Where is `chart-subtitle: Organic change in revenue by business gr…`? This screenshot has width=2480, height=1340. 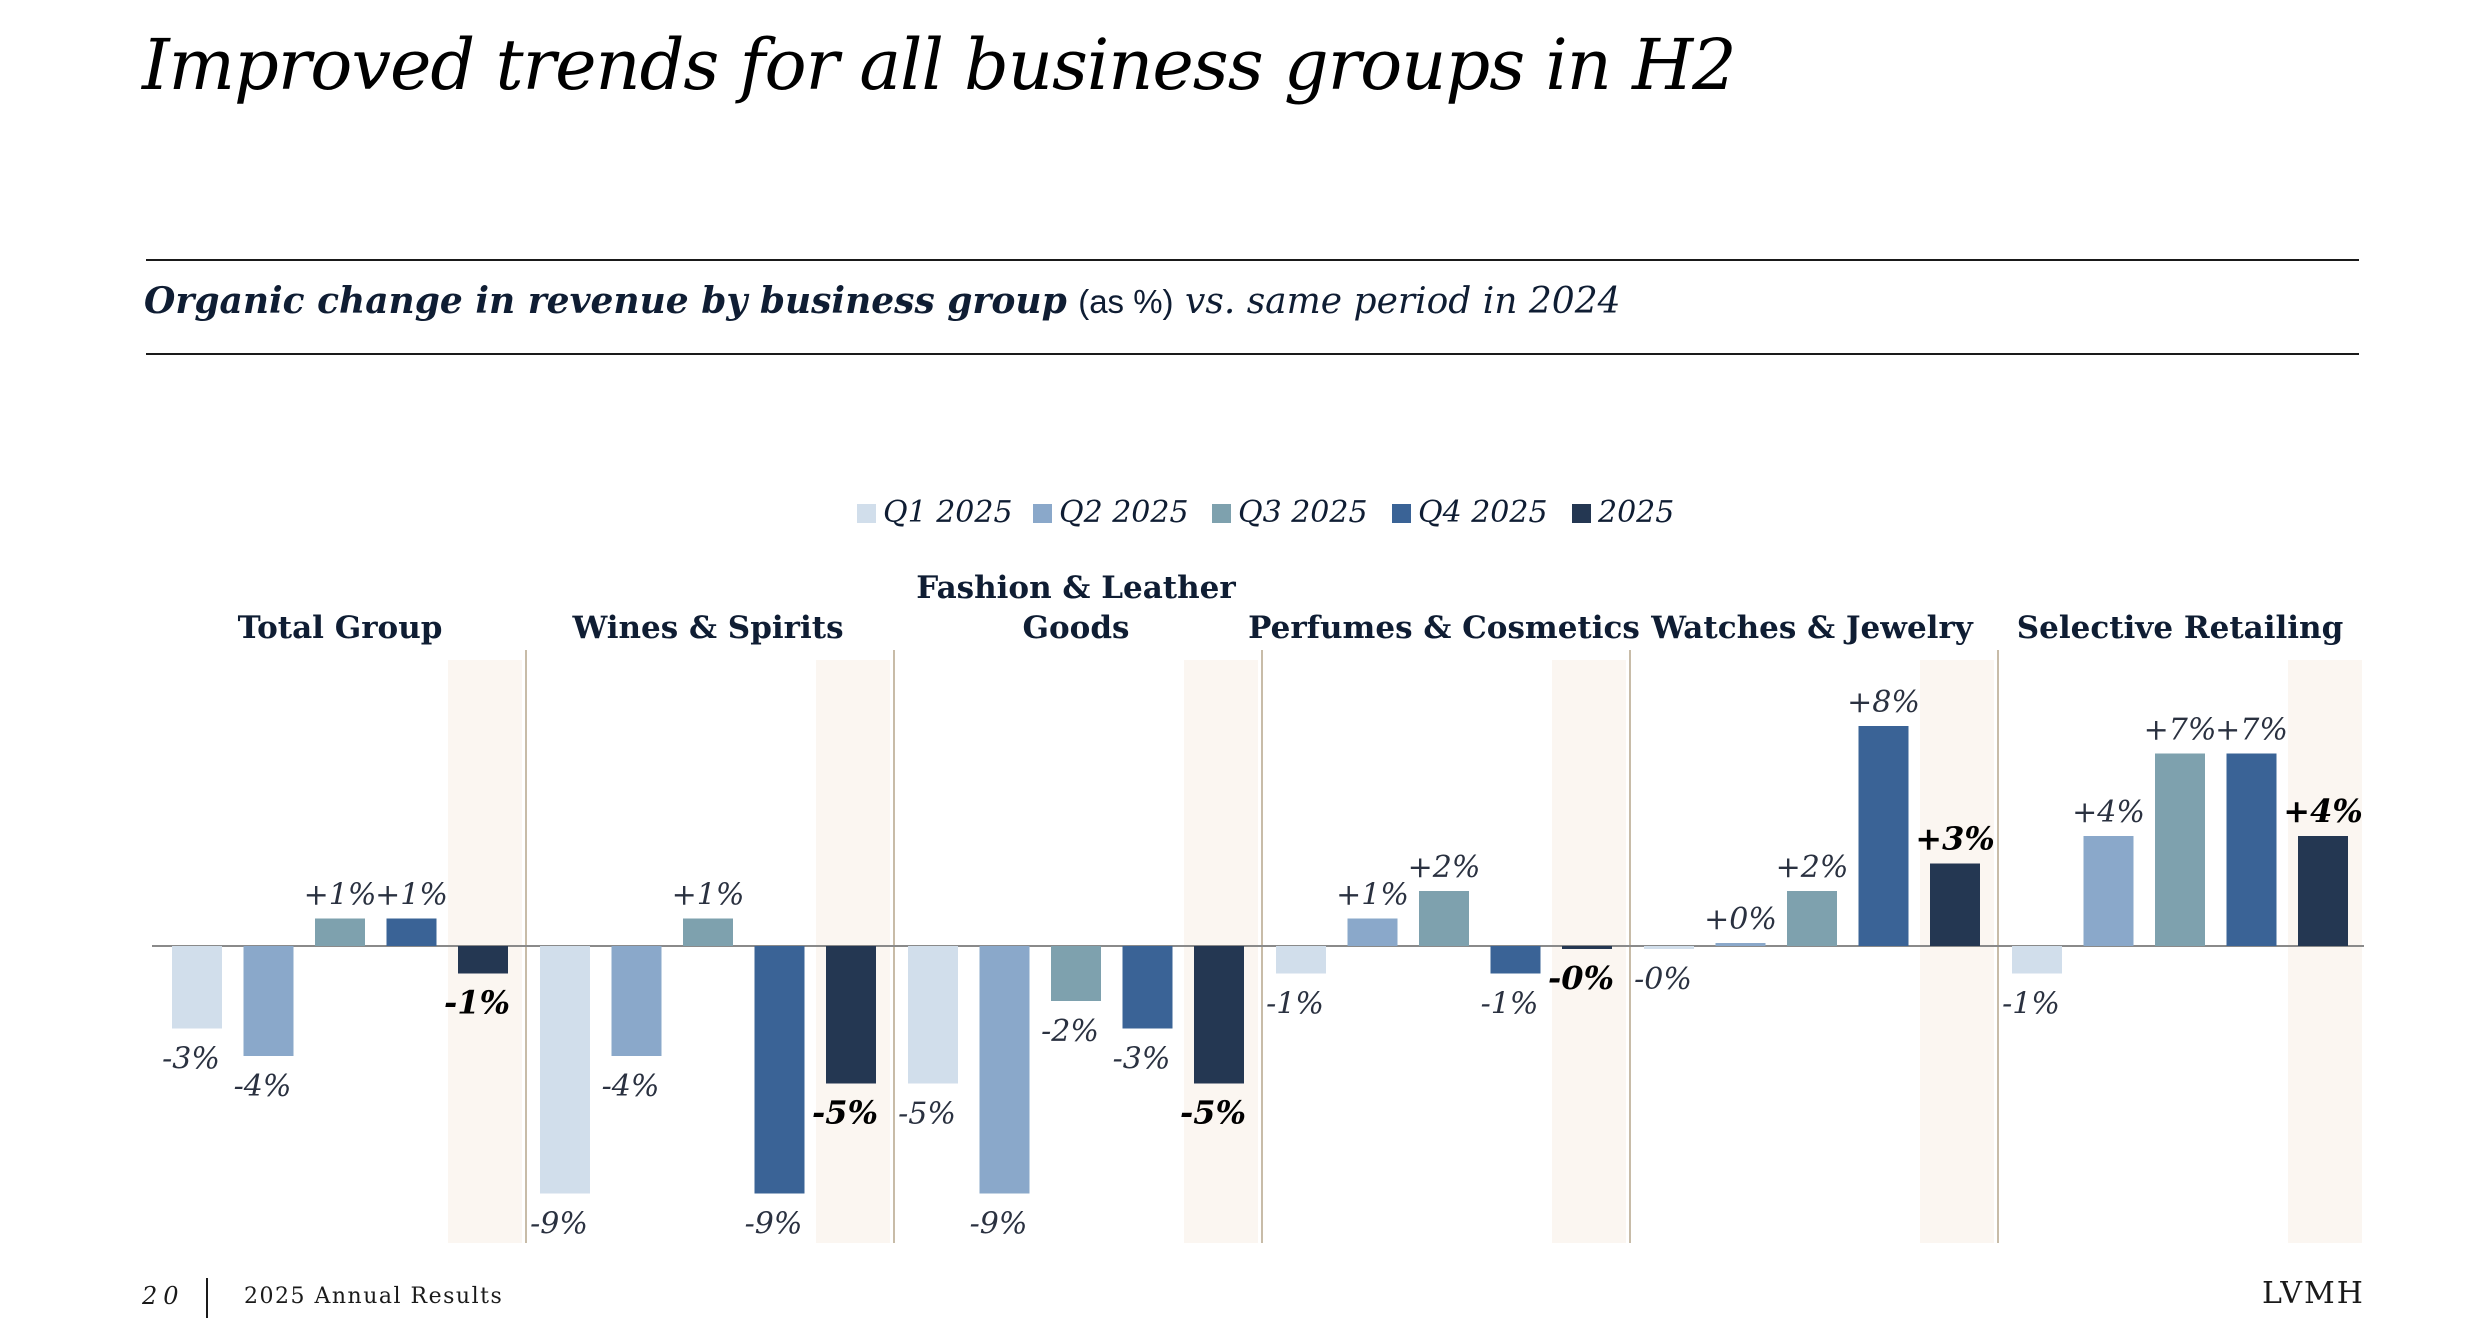
chart-subtitle: Organic change in revenue by business gr… is located at coordinates (882, 301).